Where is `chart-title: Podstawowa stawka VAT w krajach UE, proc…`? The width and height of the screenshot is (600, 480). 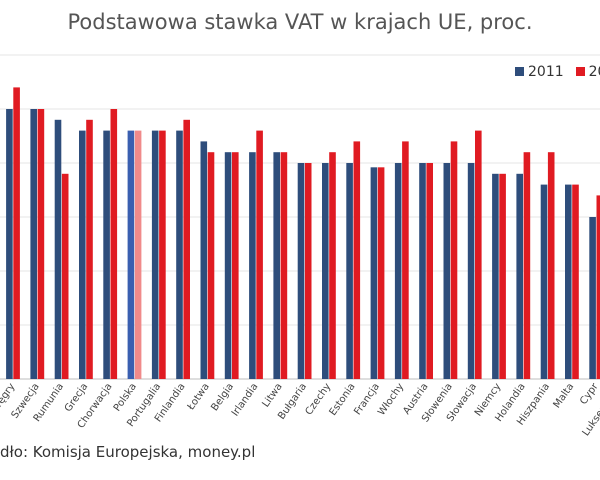
chart-title: Podstawowa stawka VAT w krajach UE, proc… is located at coordinates (300, 22).